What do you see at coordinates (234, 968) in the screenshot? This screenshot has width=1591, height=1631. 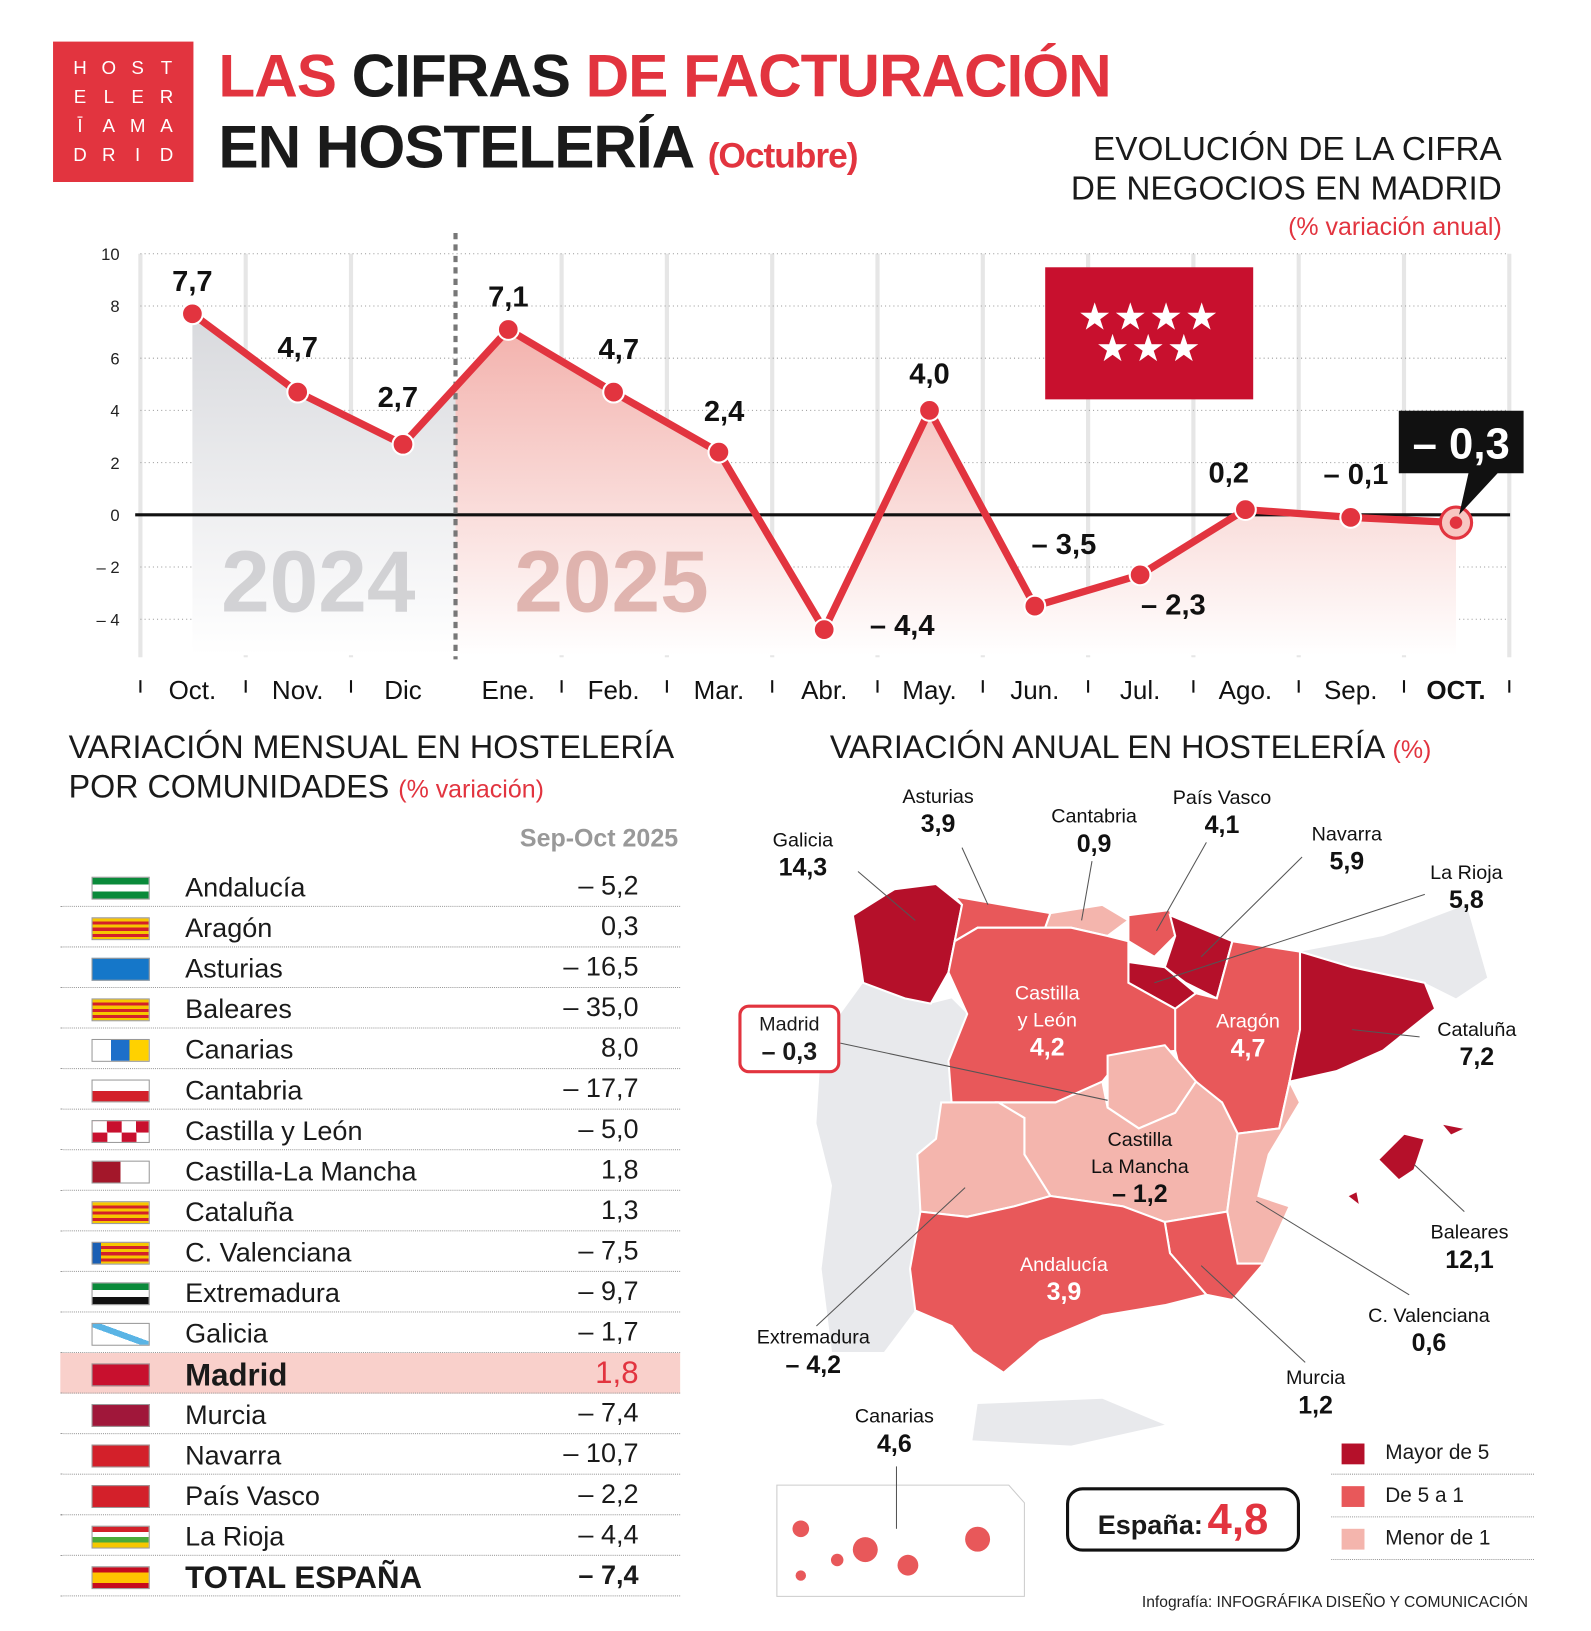 I see `community-name: Asturias` at bounding box center [234, 968].